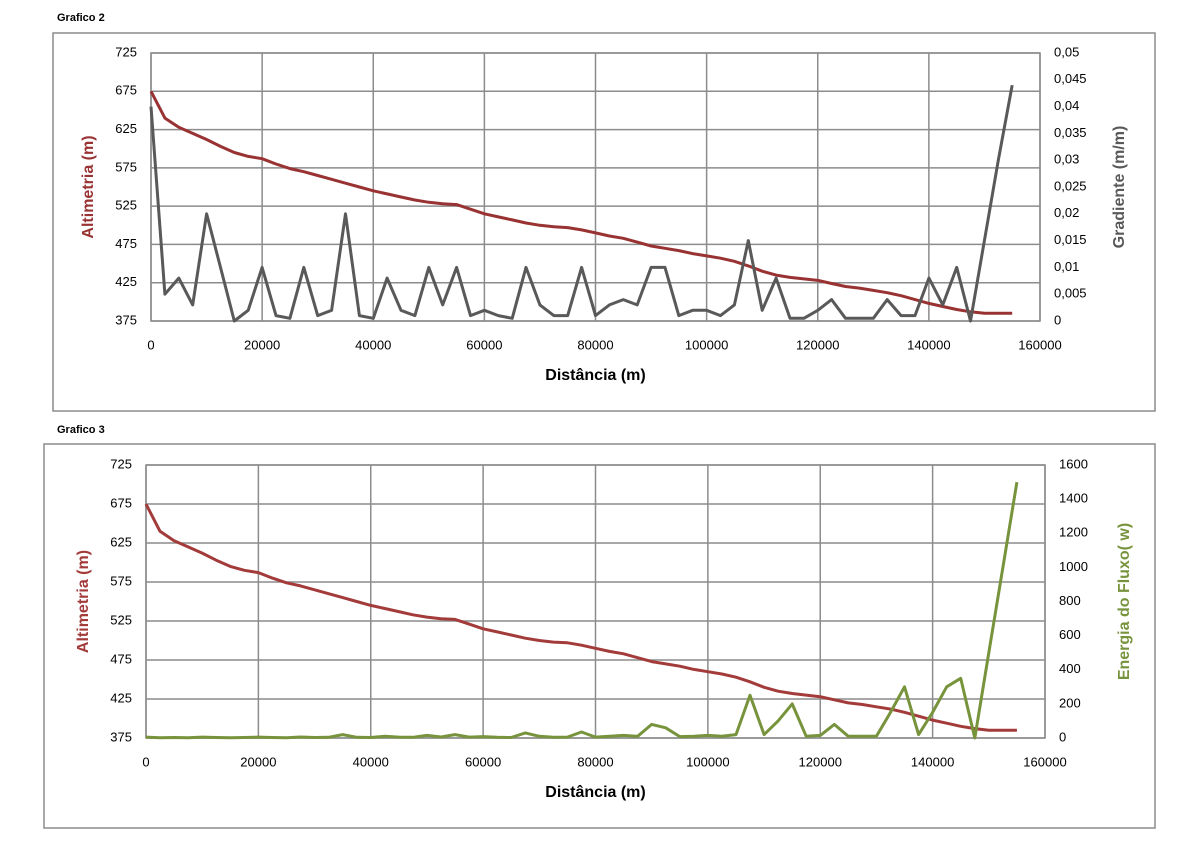 This screenshot has width=1193, height=849. I want to click on y2-tick-label: 1200, so click(1073, 532).